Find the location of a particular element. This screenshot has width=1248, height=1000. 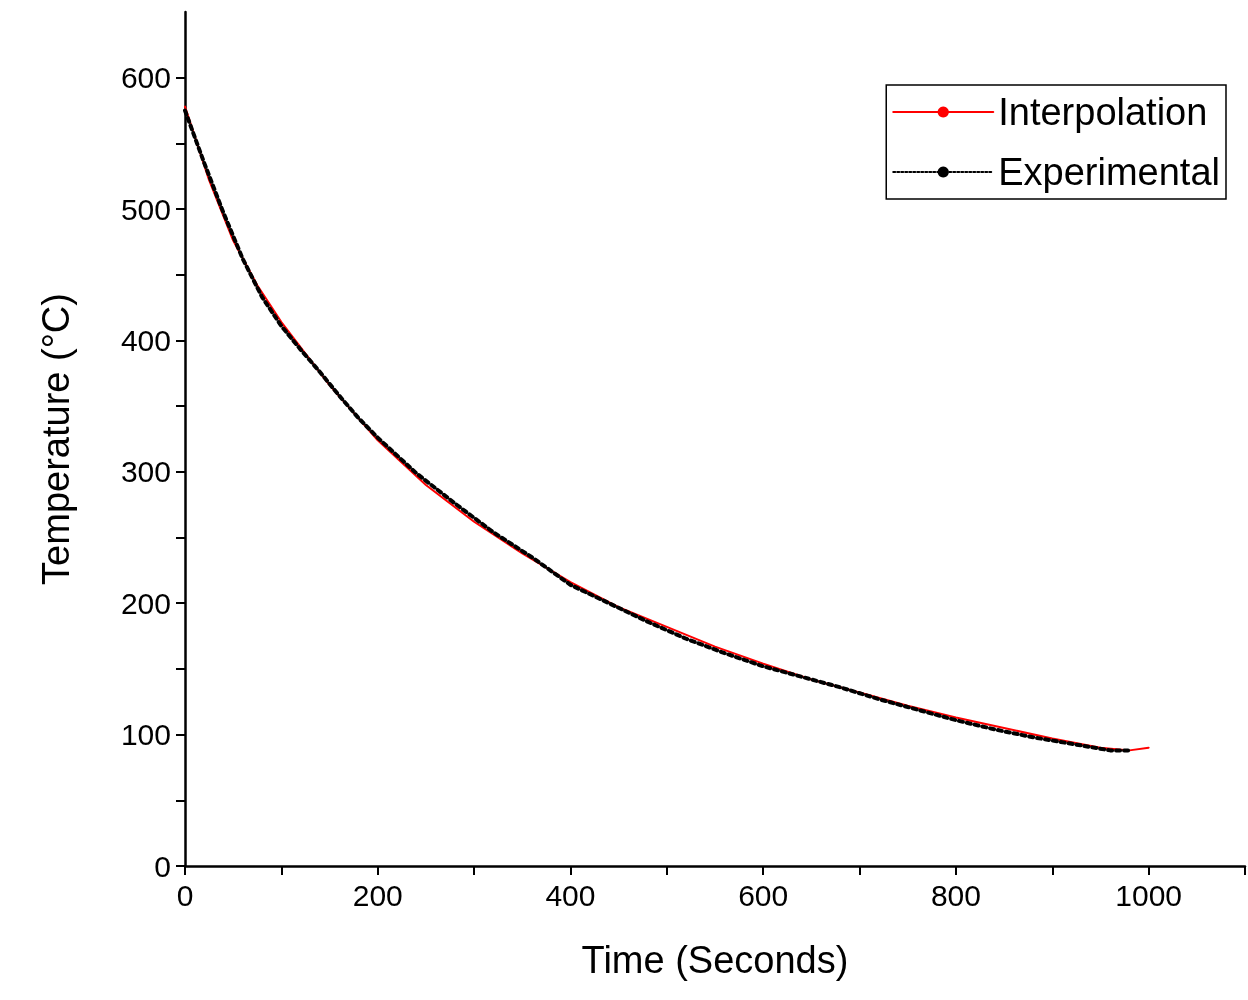

y-tick-label: 400 is located at coordinates (145, 340).